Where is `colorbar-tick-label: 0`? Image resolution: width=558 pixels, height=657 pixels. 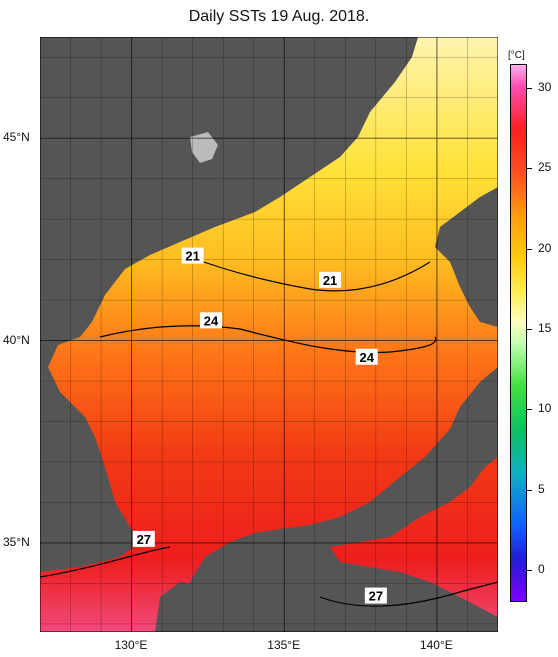
colorbar-tick-label: 0 is located at coordinates (541, 568).